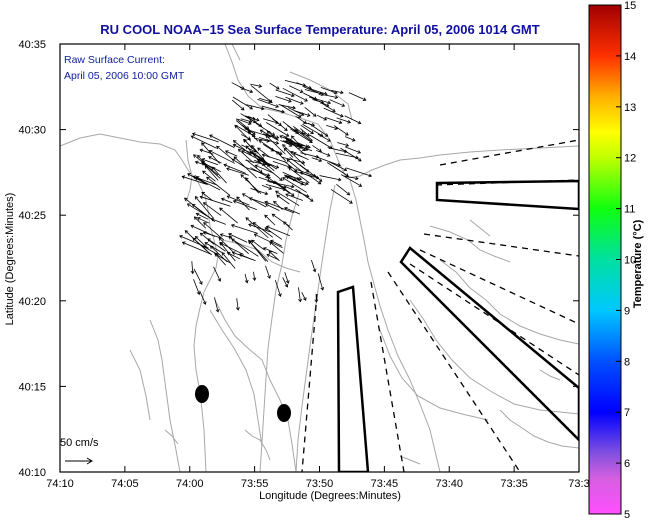 The image size is (651, 524). What do you see at coordinates (638, 264) in the screenshot?
I see `colorbar-label: Temperature (°C)` at bounding box center [638, 264].